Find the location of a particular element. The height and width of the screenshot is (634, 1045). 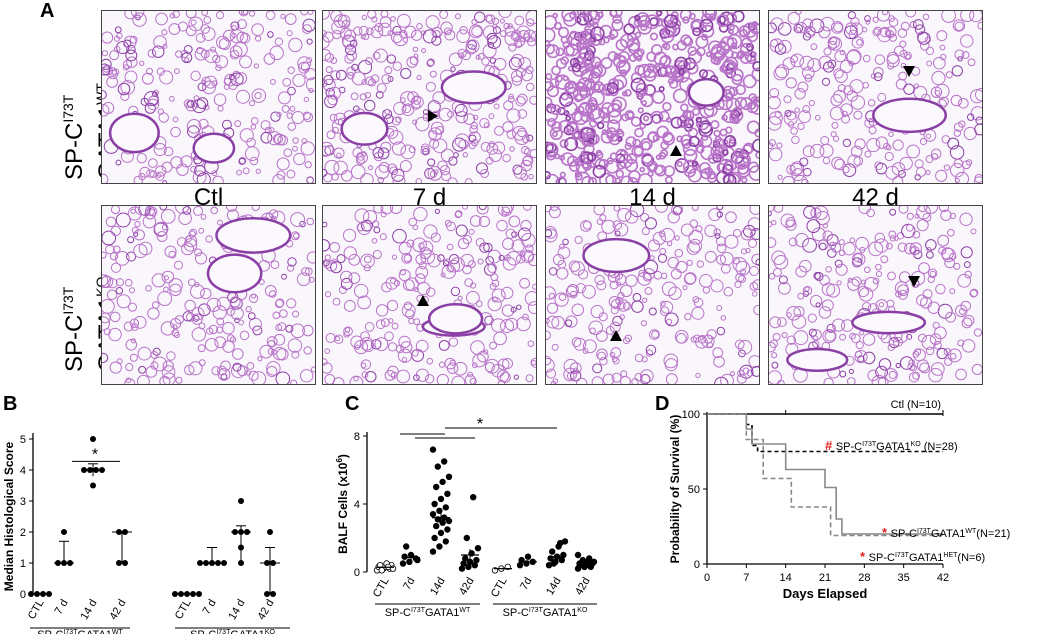

survival-line-gata1-het is located at coordinates (825, 475).